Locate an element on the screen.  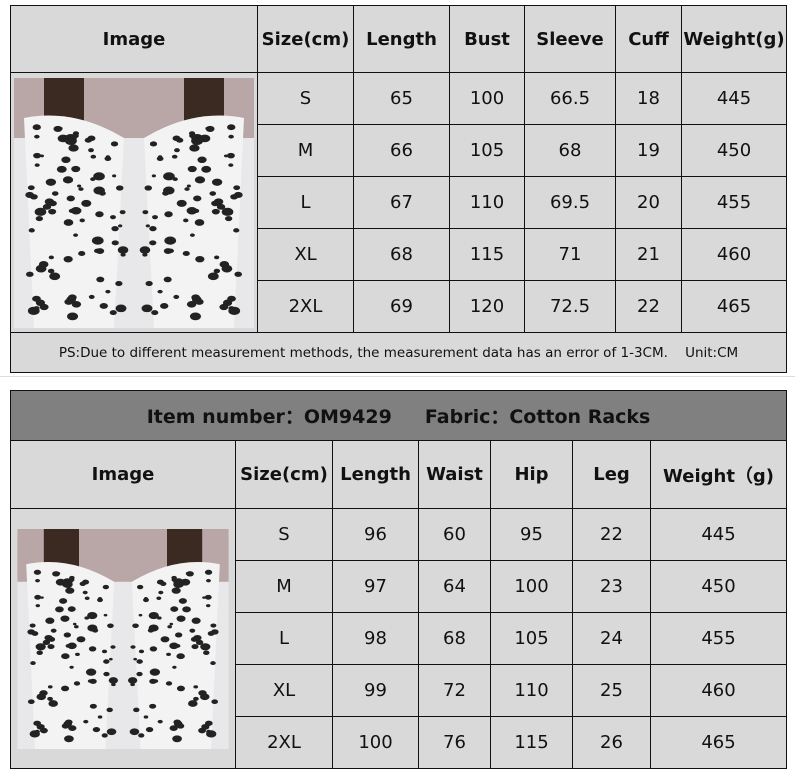
table-cell: 98 is located at coordinates (375, 638).